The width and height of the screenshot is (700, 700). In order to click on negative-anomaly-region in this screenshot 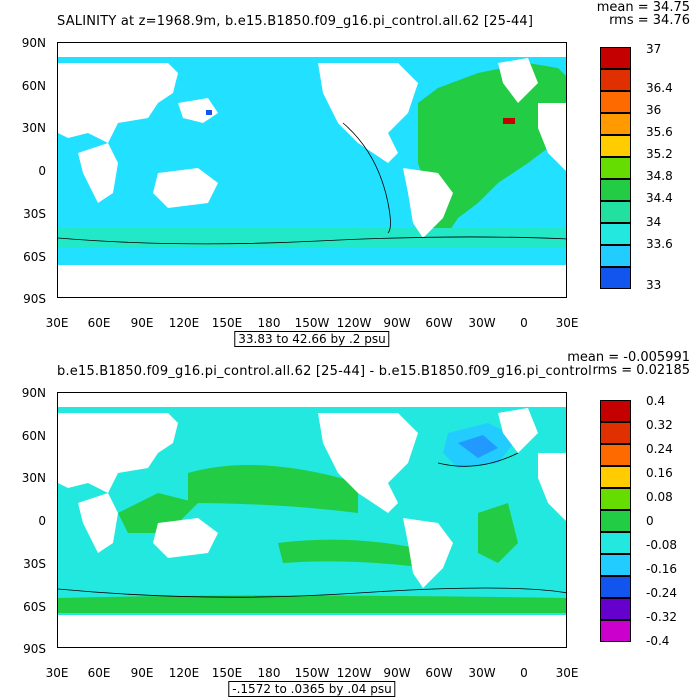, I will do `click(478, 446)`.